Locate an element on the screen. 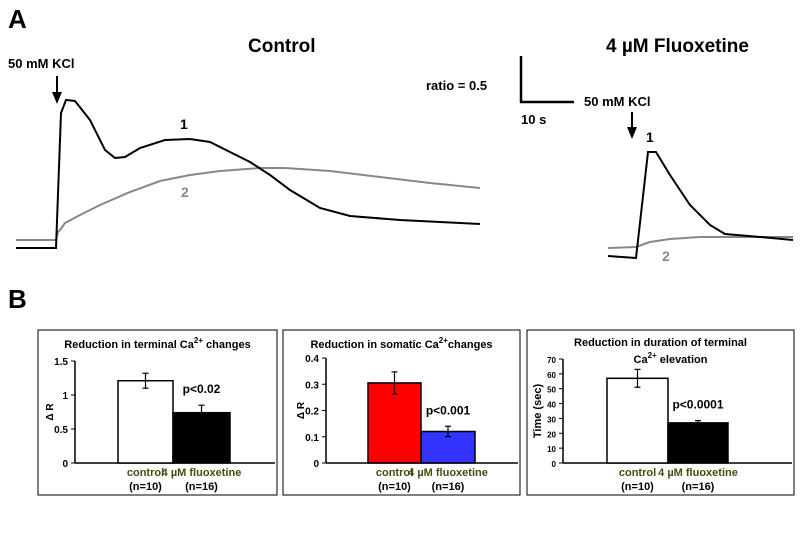 The image size is (800, 544). scale-time-label: 10 s is located at coordinates (533, 119).